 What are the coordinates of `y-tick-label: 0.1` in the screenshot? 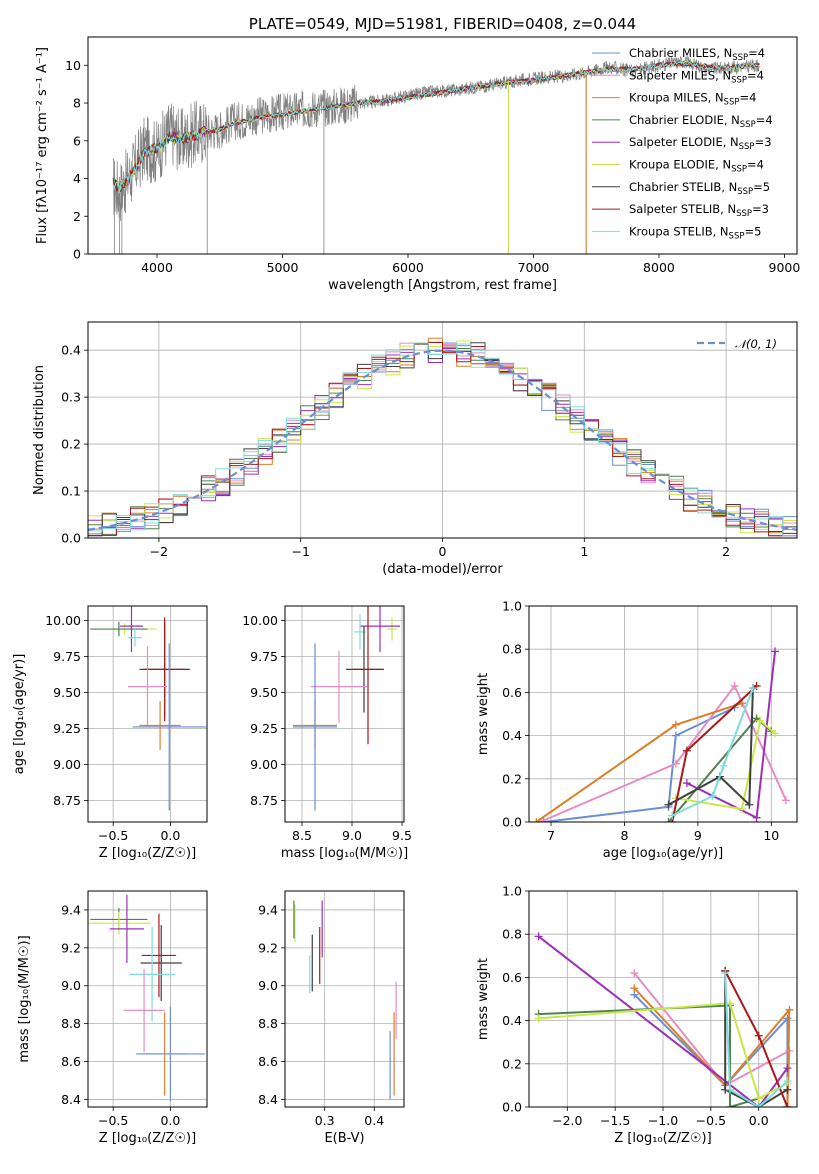 It's located at (71, 491).